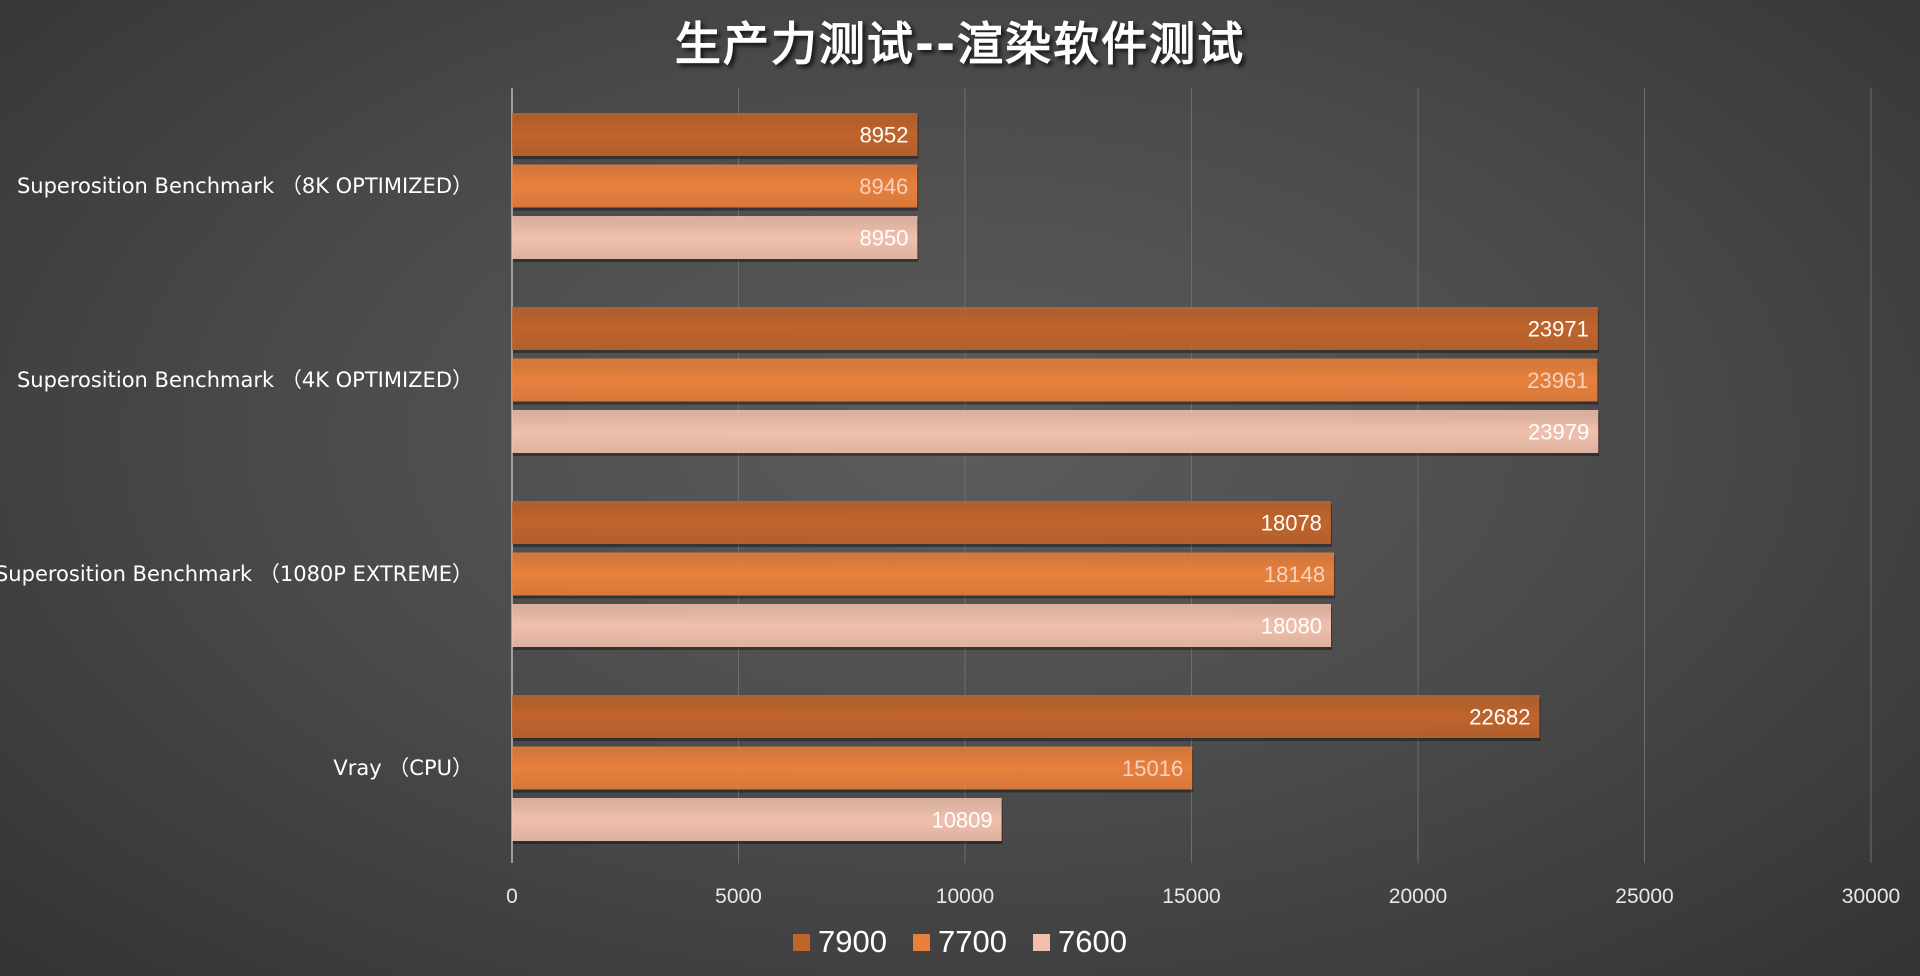  Describe the element at coordinates (1291, 626) in the screenshot. I see `data-label: 18080` at that location.